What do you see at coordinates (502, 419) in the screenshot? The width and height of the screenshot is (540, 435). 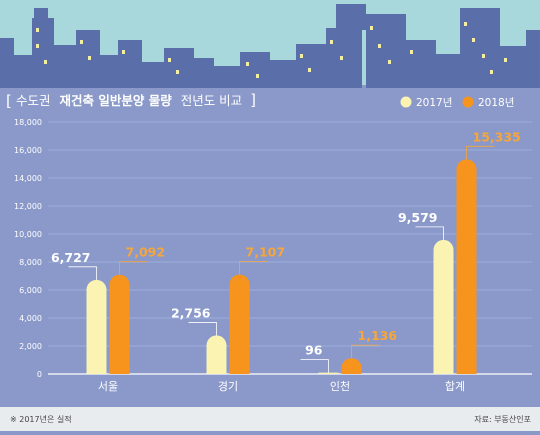 I see `footer-source: 자료: 부동산인포` at bounding box center [502, 419].